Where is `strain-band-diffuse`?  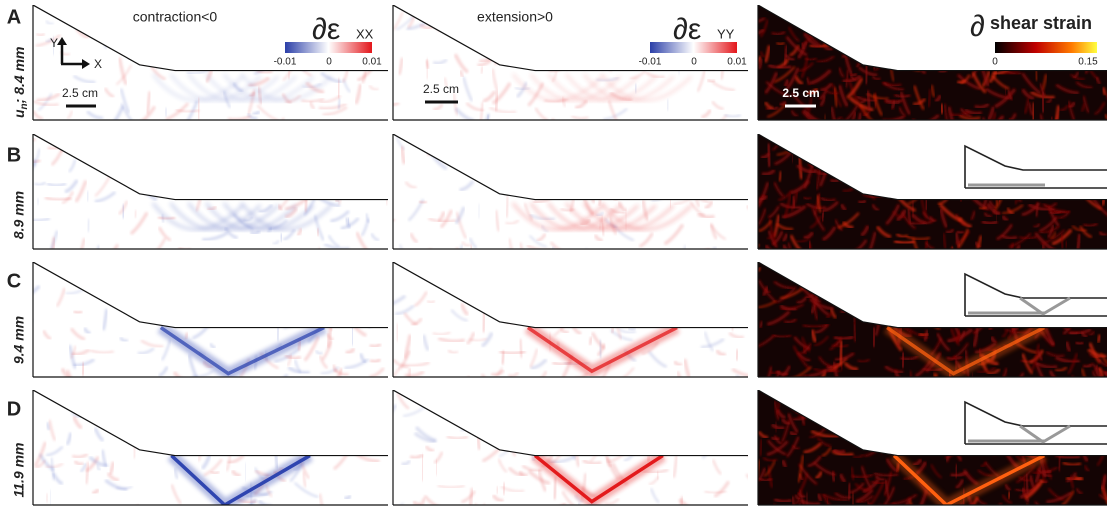
strain-band-diffuse is located at coordinates (286, 87).